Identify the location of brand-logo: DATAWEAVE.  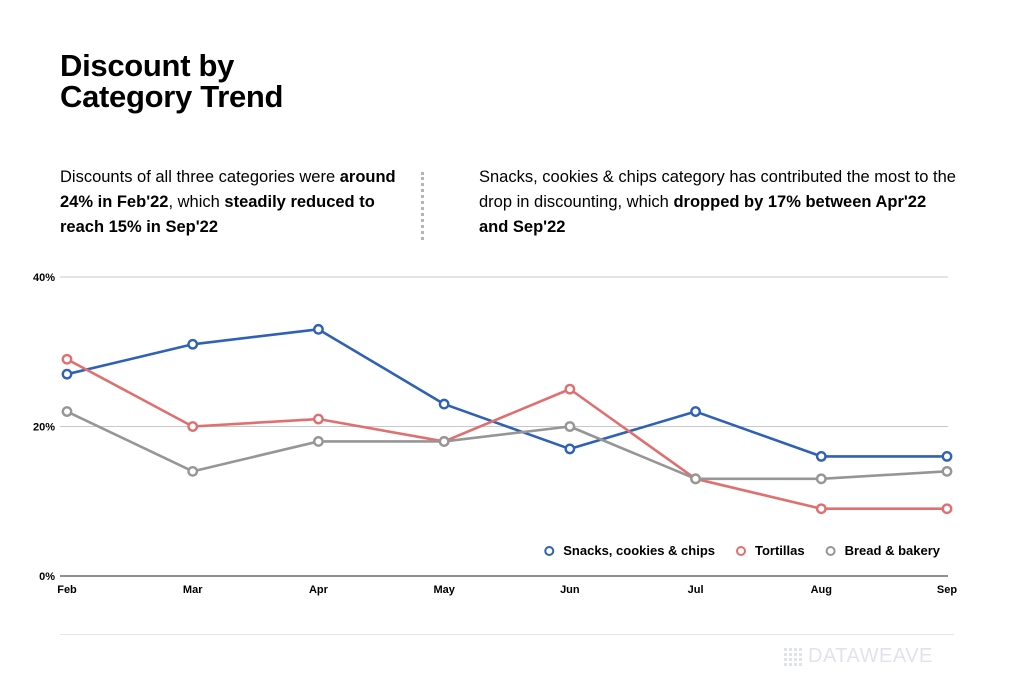
(858, 656).